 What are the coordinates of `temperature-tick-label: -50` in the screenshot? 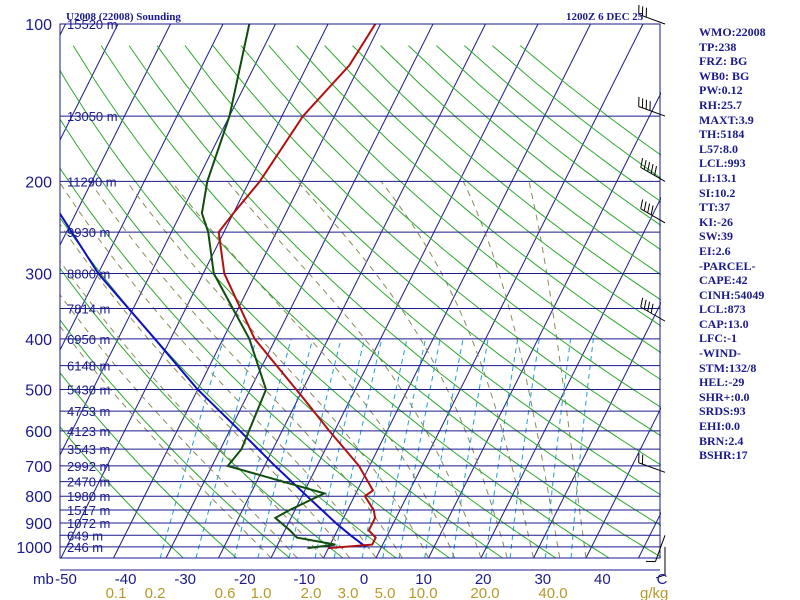 It's located at (66, 579).